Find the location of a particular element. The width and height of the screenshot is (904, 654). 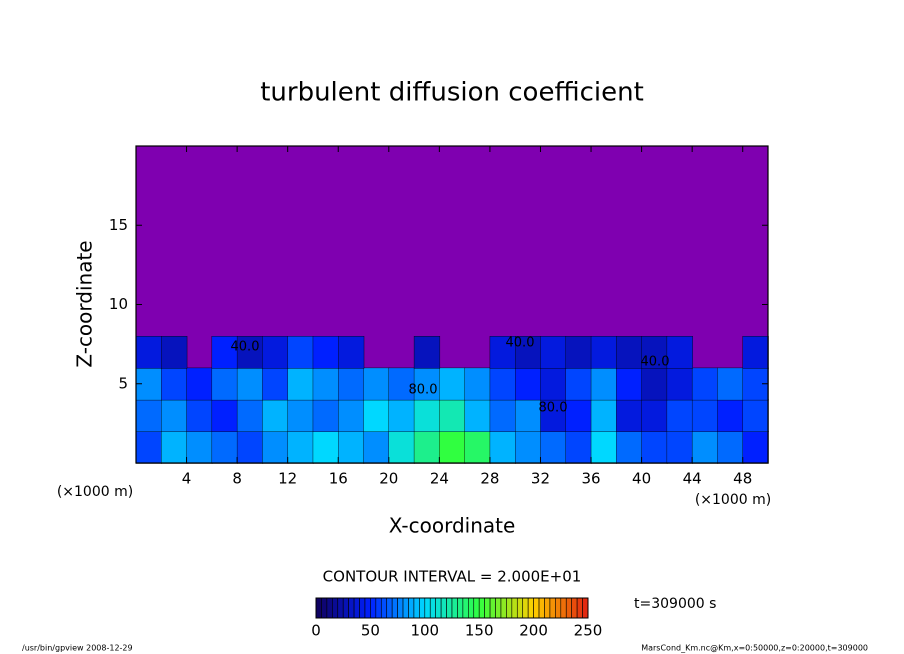

y-tick-label: 10 is located at coordinates (118, 304).